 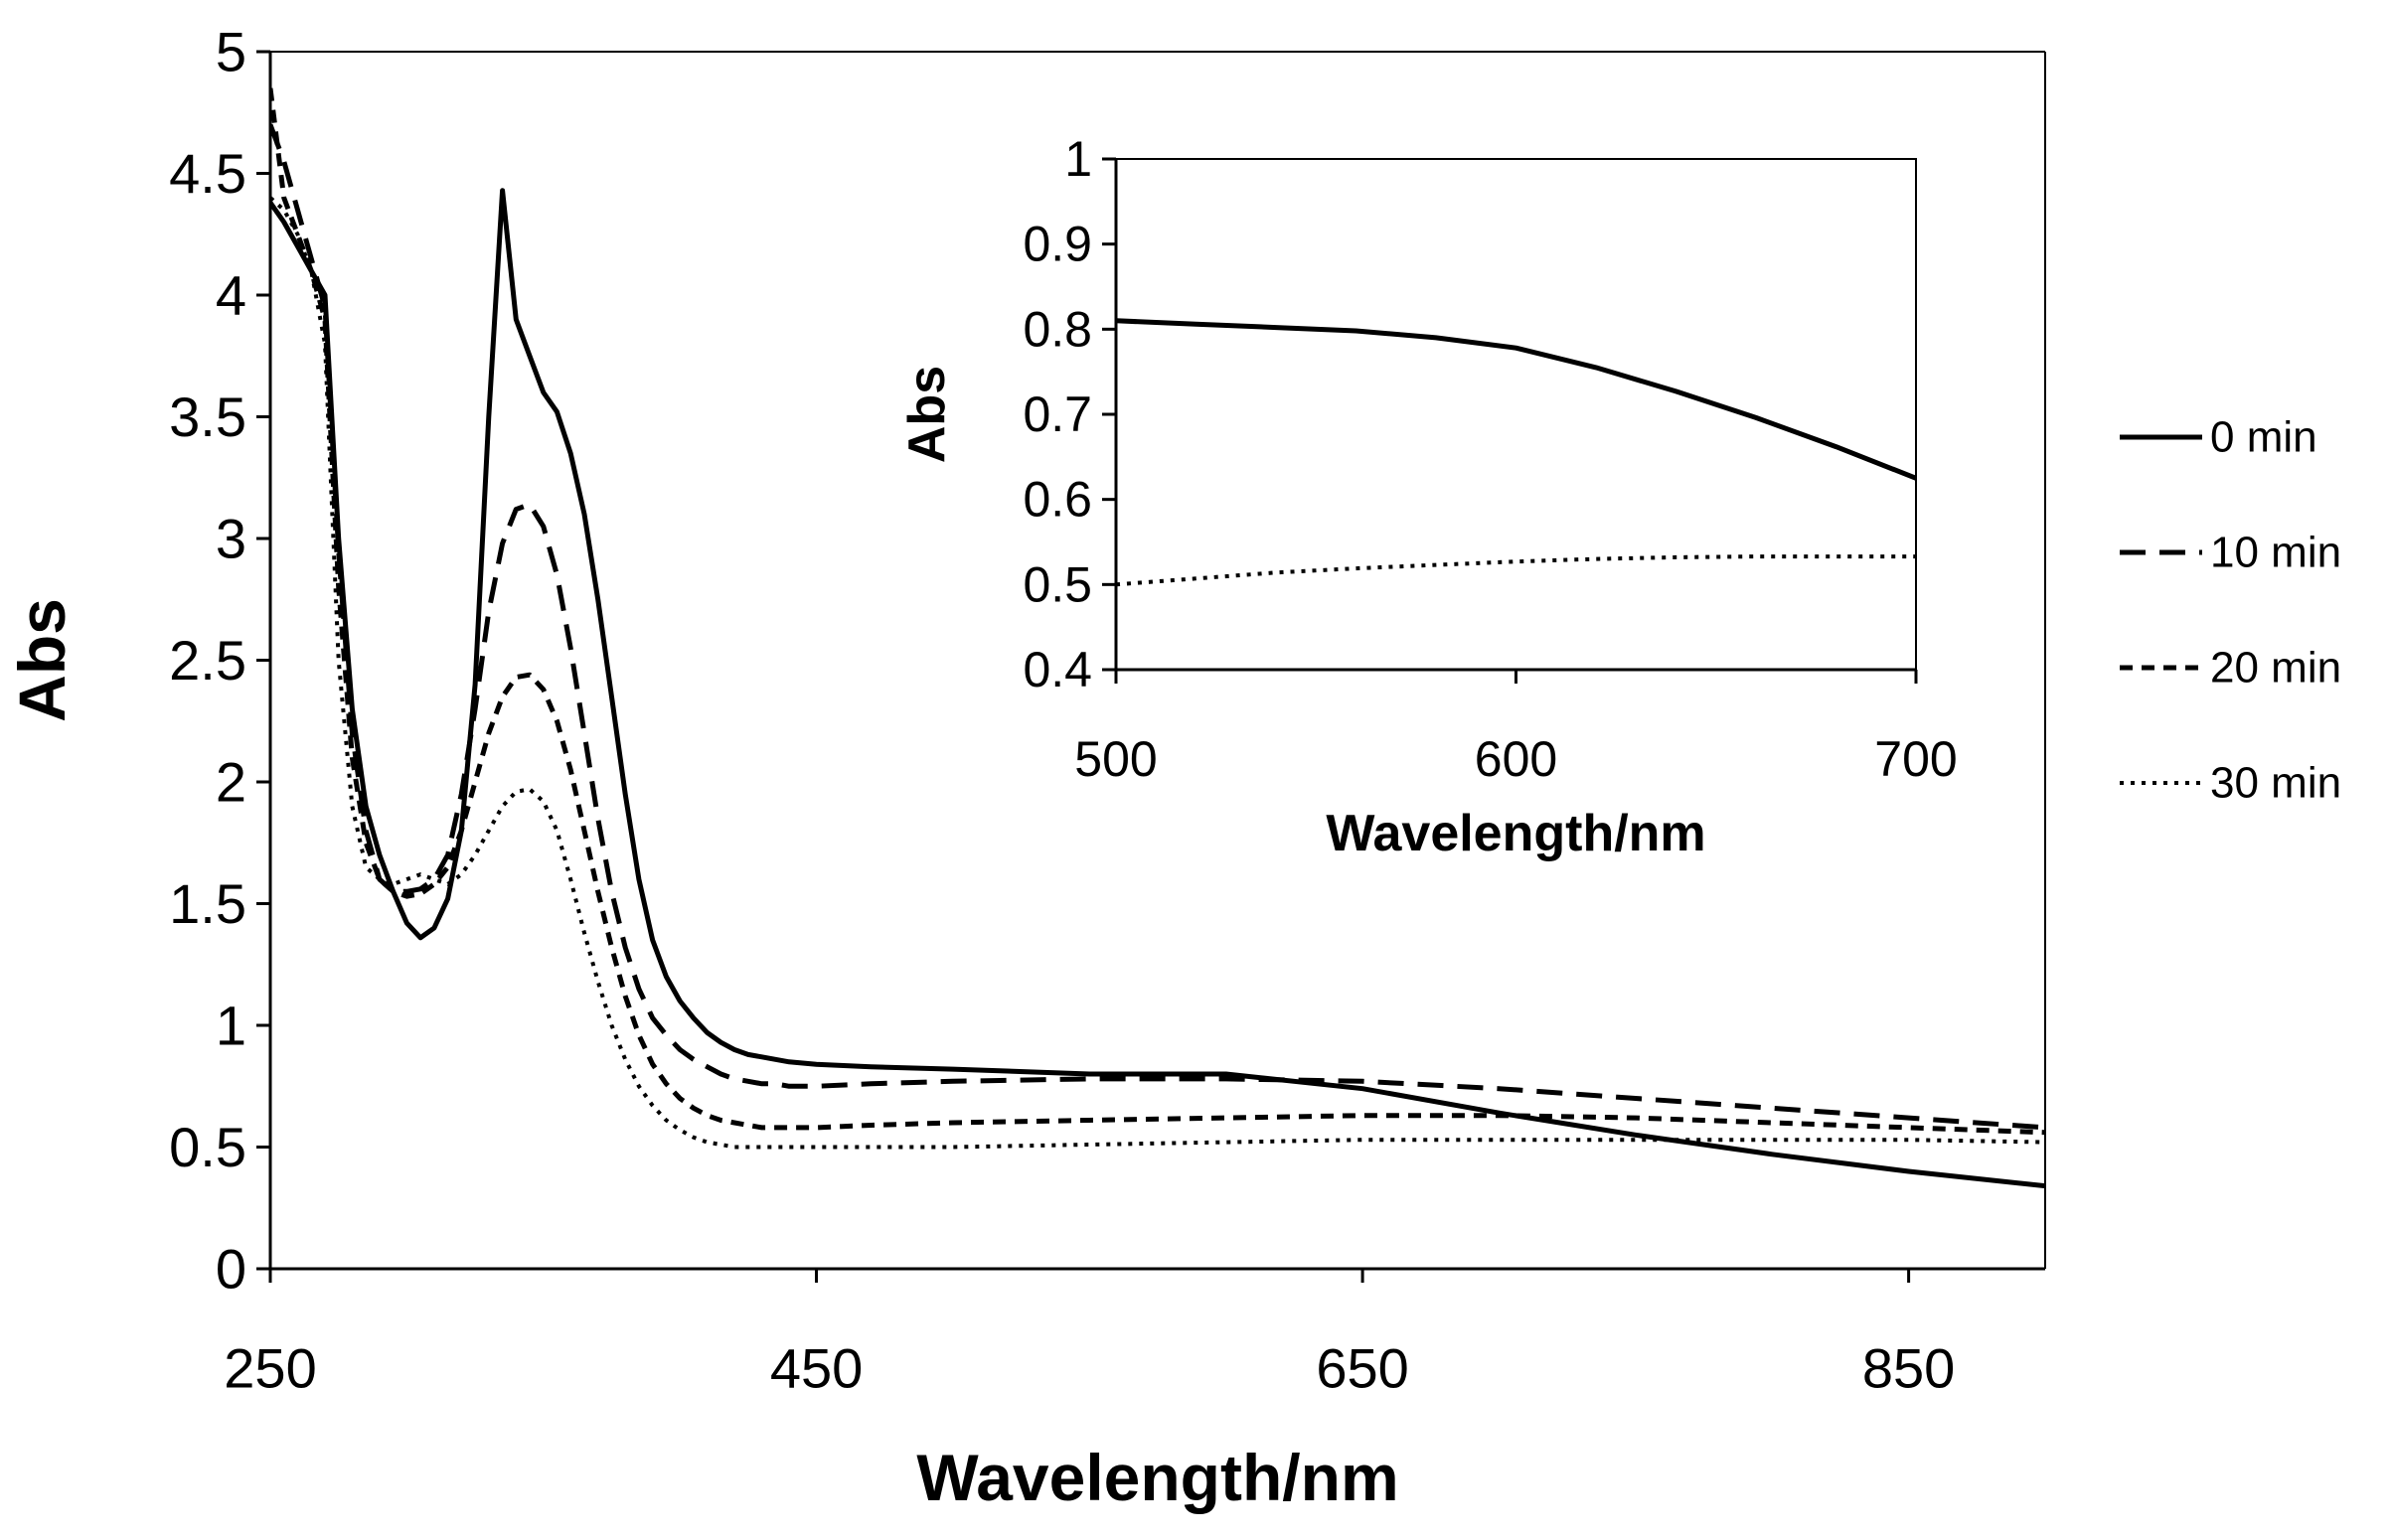 I want to click on y-tick-label: 1.5, so click(x=207, y=903).